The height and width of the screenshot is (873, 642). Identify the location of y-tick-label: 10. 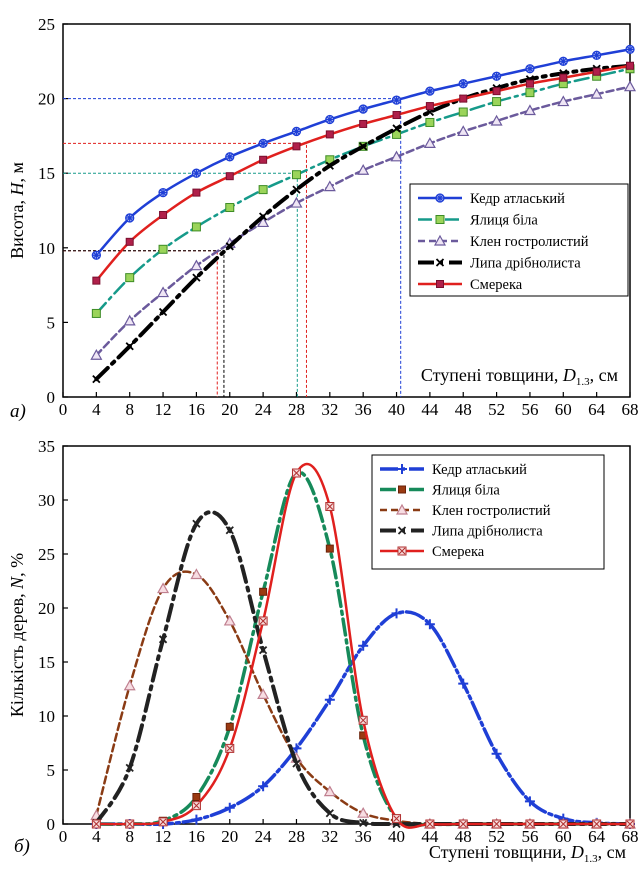
(46, 716).